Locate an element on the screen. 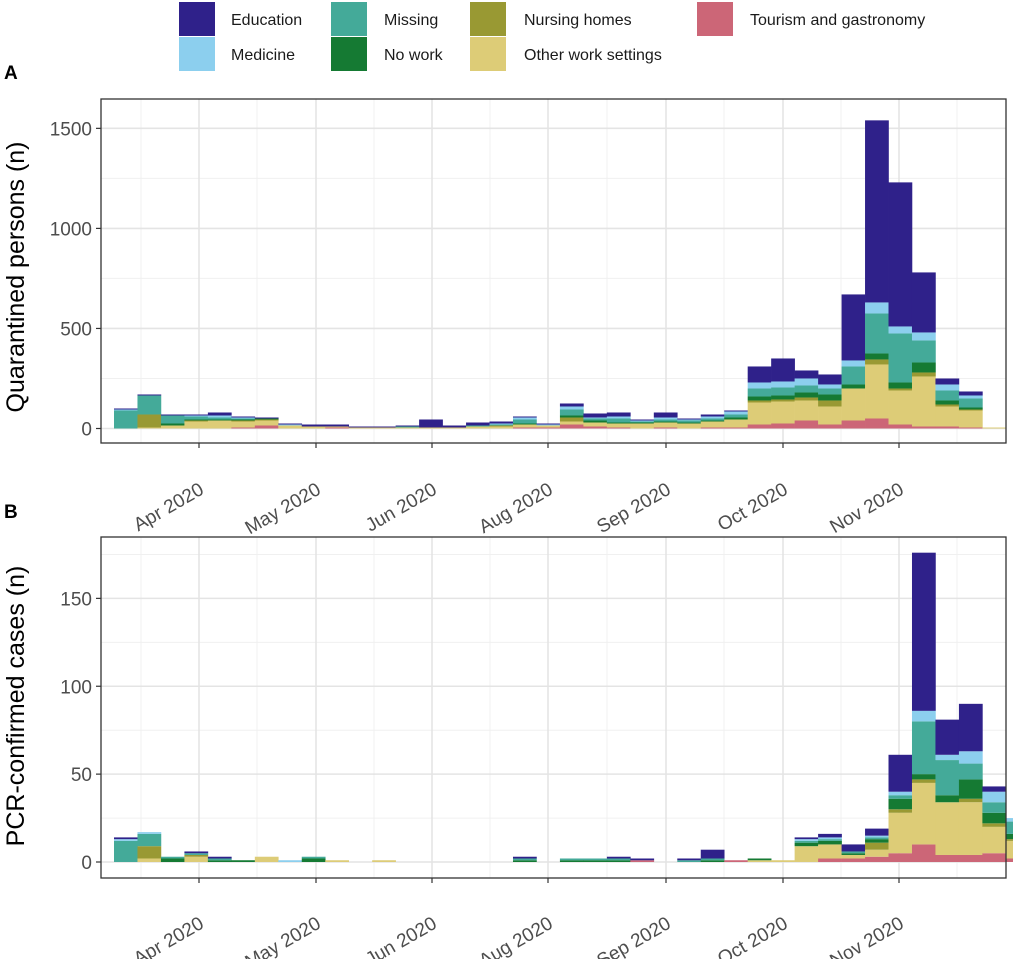 This screenshot has height=959, width=1013. panel-b-bar-32-missing is located at coordinates (877, 838).